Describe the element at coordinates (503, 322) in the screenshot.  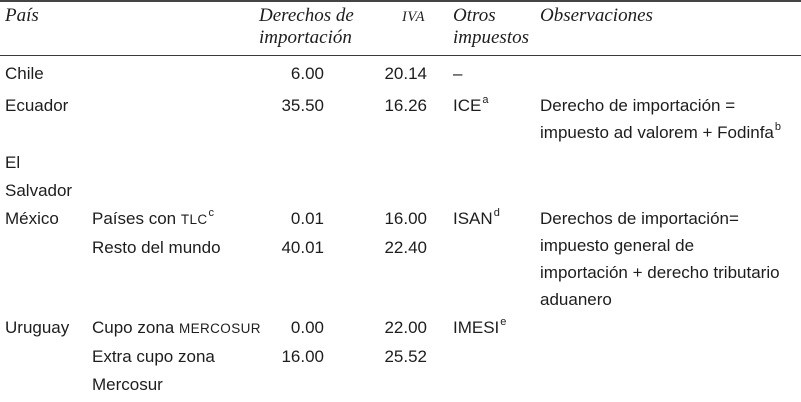
I see `footnote-marker-e: e` at that location.